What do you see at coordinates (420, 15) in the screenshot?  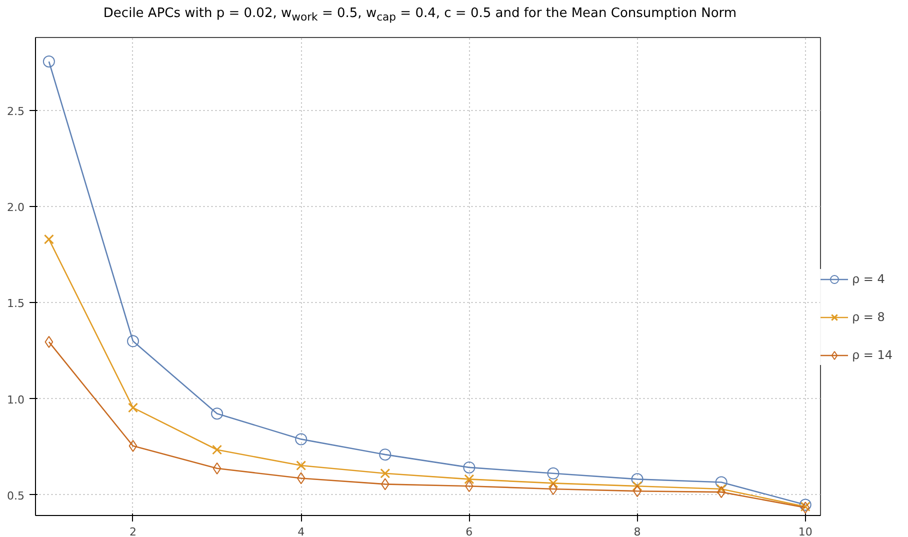 I see `chart-title: Decile APCs with p = 0.02, w$_{work}$ = 0.5, w$_{cap}$ = 0.4, c = 0.5 and for the Mean Consumption Norm` at bounding box center [420, 15].